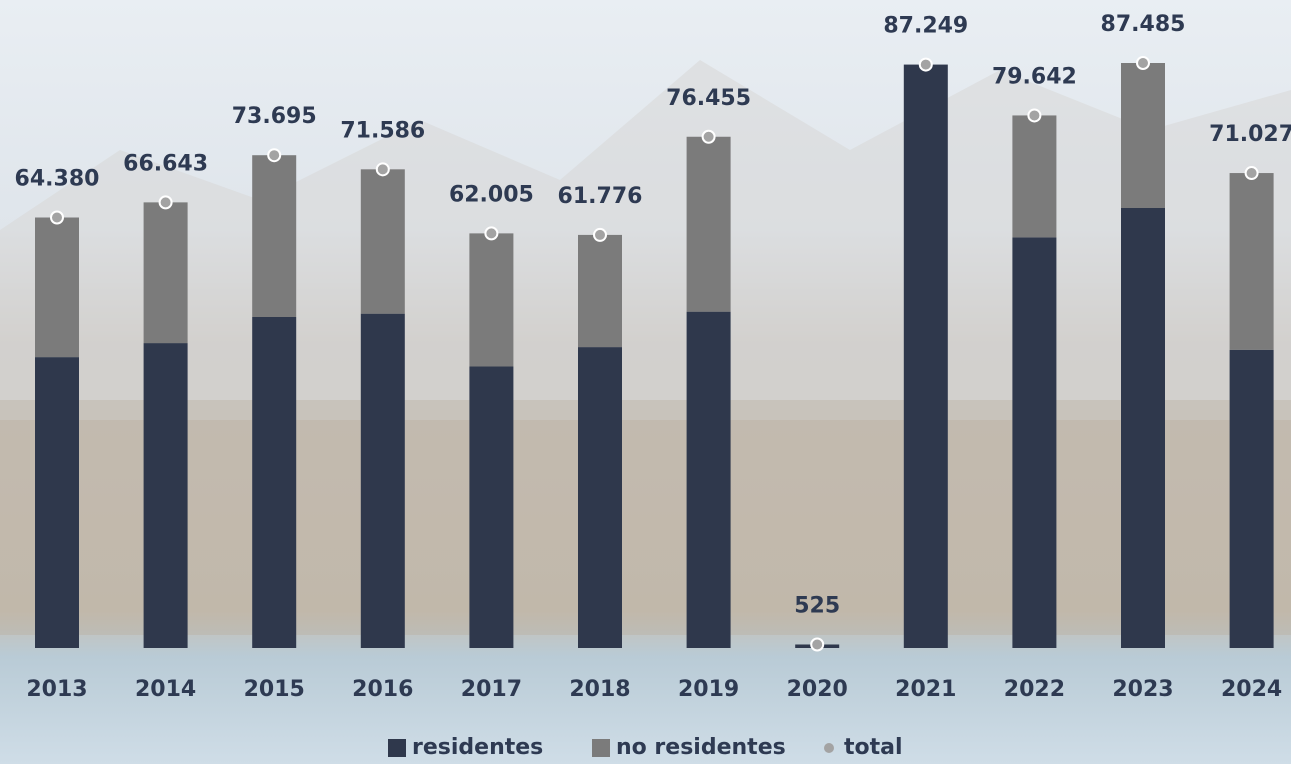 This screenshot has width=1291, height=764. Describe the element at coordinates (382, 130) in the screenshot. I see `total-label: 71.586` at that location.